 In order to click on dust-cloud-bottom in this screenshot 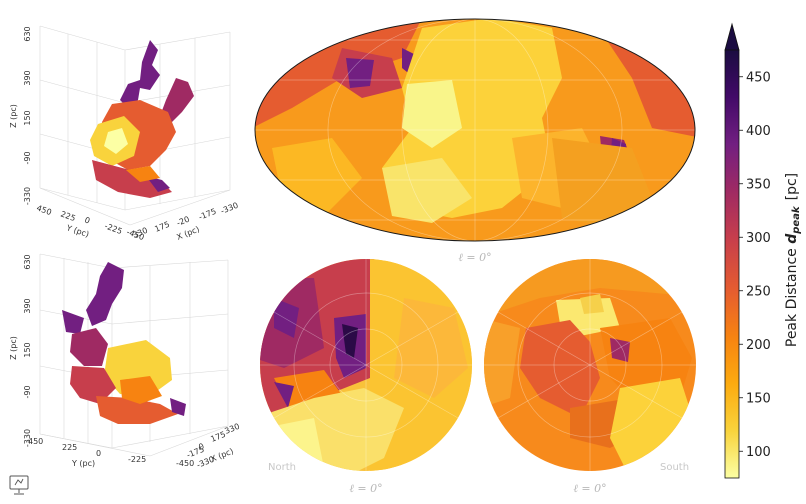, I will do `click(124, 343)`.